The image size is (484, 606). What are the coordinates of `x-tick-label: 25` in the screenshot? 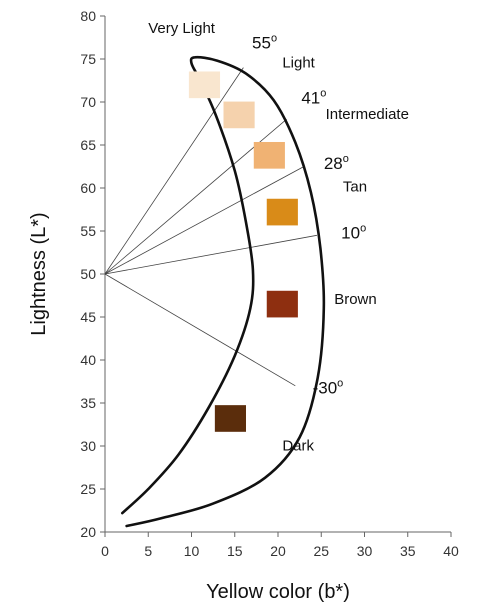 It's located at (321, 551).